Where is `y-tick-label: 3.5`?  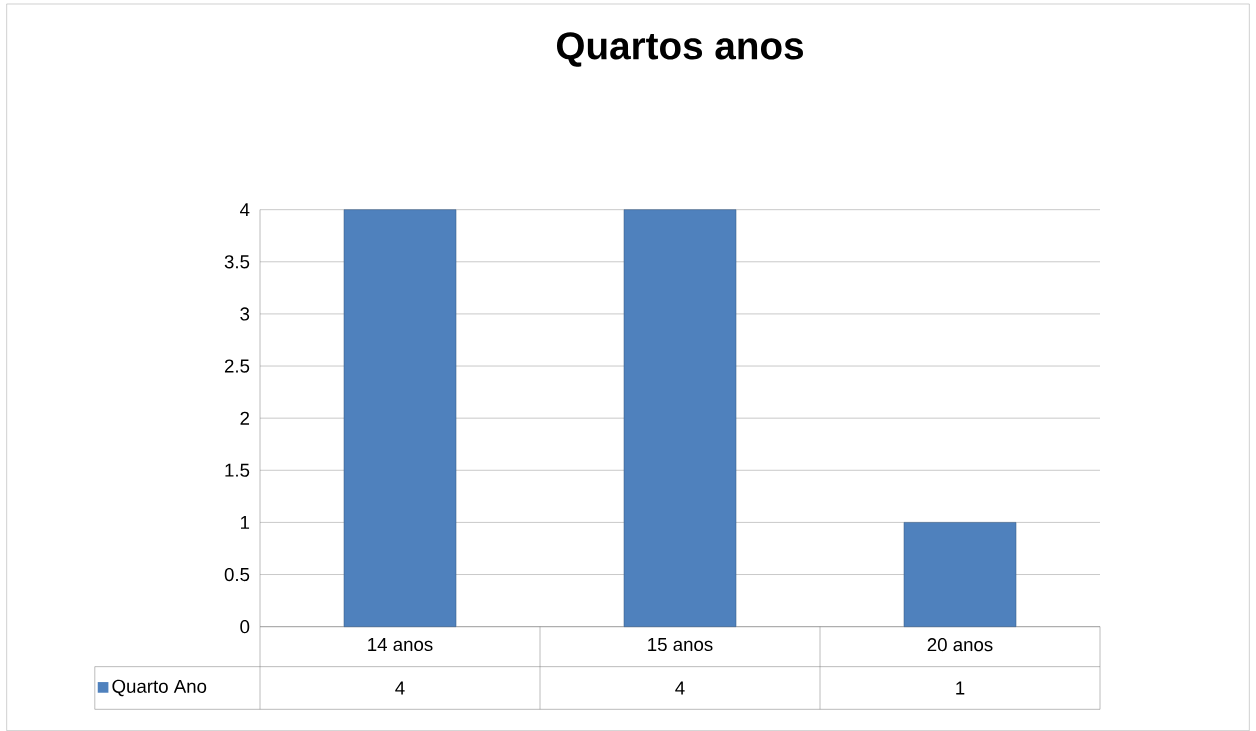
y-tick-label: 3.5 is located at coordinates (237, 262).